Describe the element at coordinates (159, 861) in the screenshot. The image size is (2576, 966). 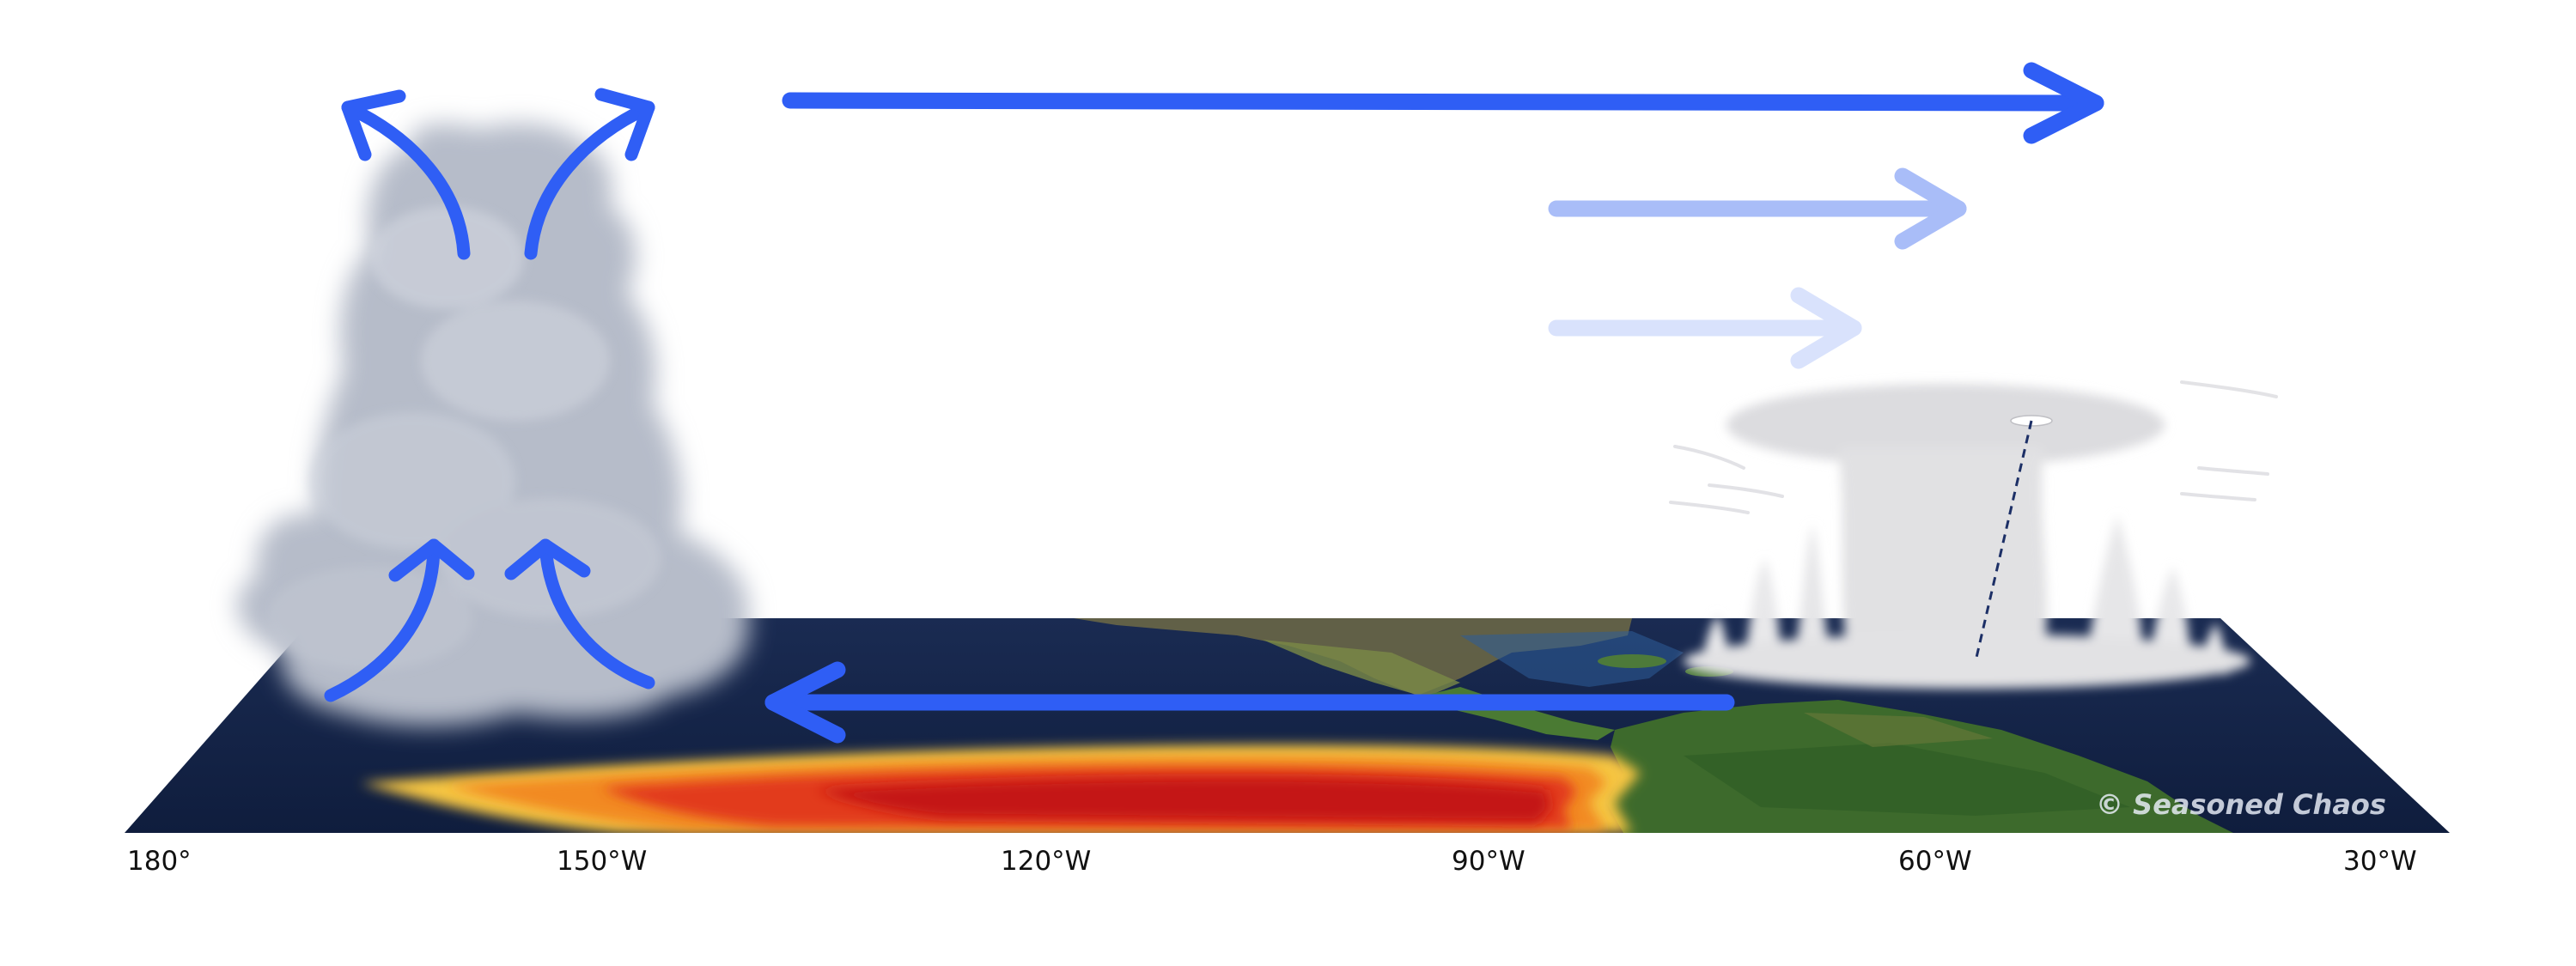
I see `longitude-label-180: 180°` at that location.